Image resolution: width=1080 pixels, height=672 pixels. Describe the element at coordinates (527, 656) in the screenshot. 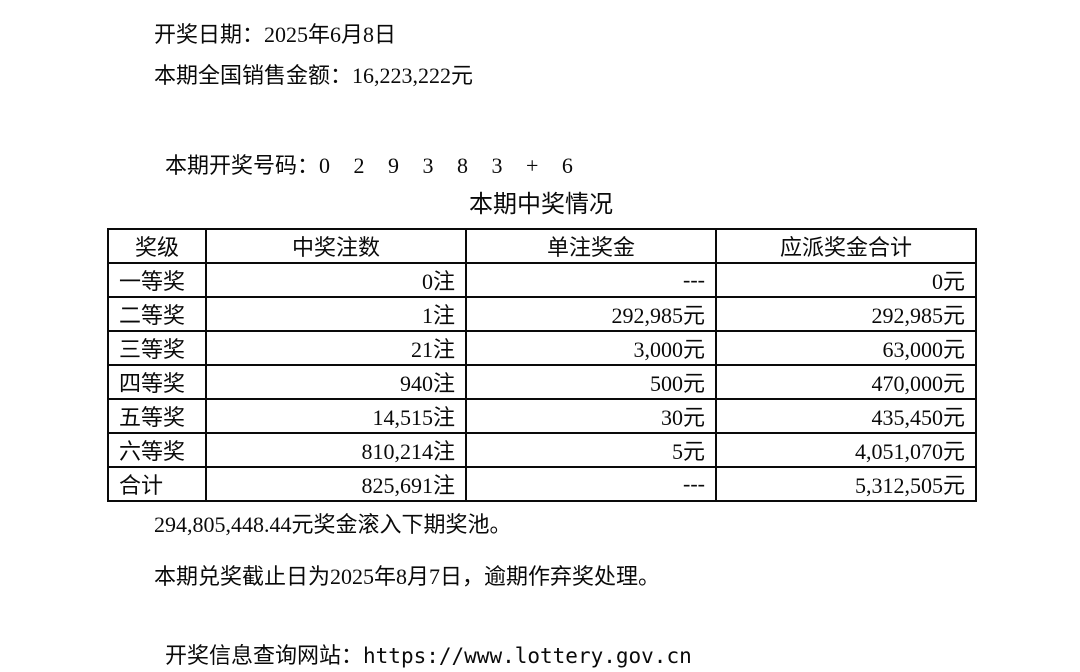

I see `website-url: https://www.lottery.gov.cn` at that location.